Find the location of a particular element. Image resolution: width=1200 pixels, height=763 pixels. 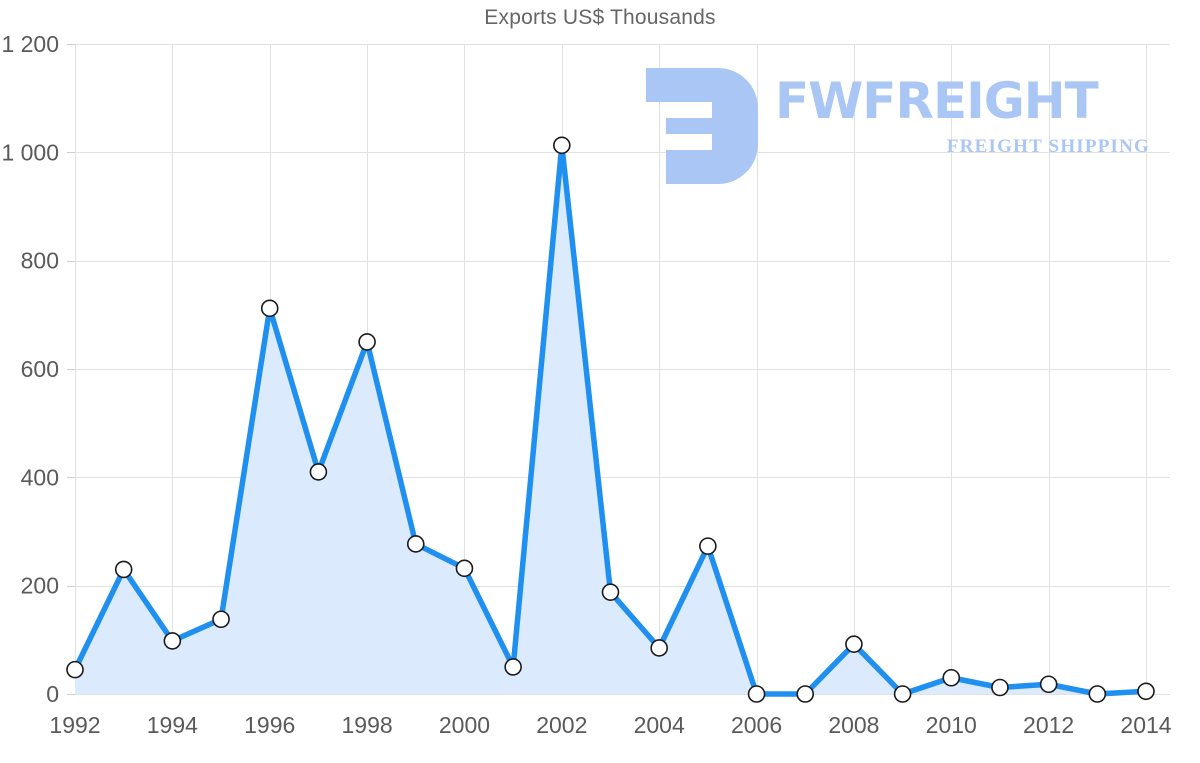

data-point-2014 is located at coordinates (1146, 691).